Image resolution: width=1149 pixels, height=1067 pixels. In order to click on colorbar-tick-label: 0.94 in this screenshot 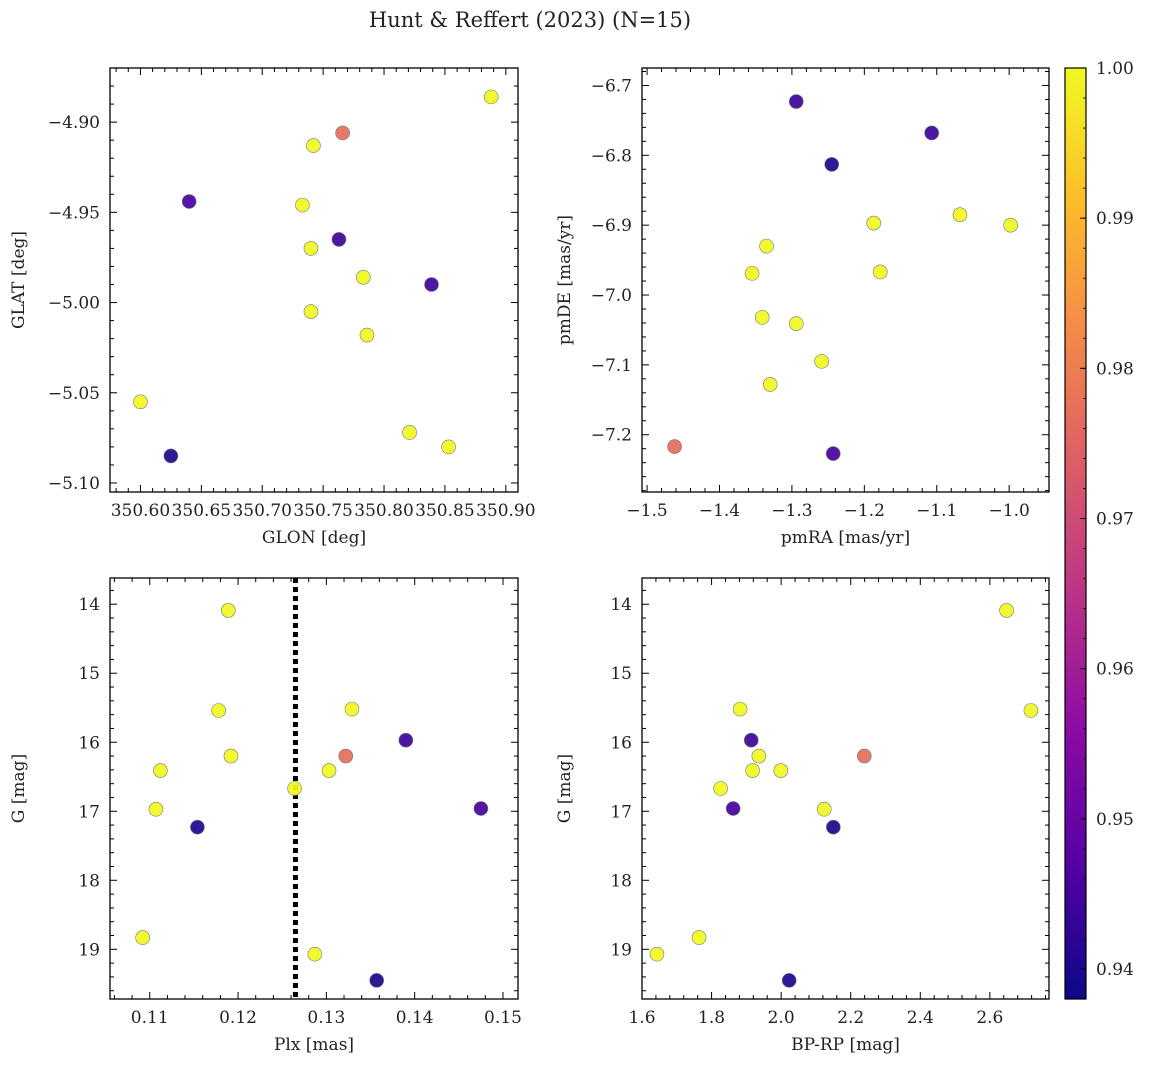, I will do `click(1115, 970)`.